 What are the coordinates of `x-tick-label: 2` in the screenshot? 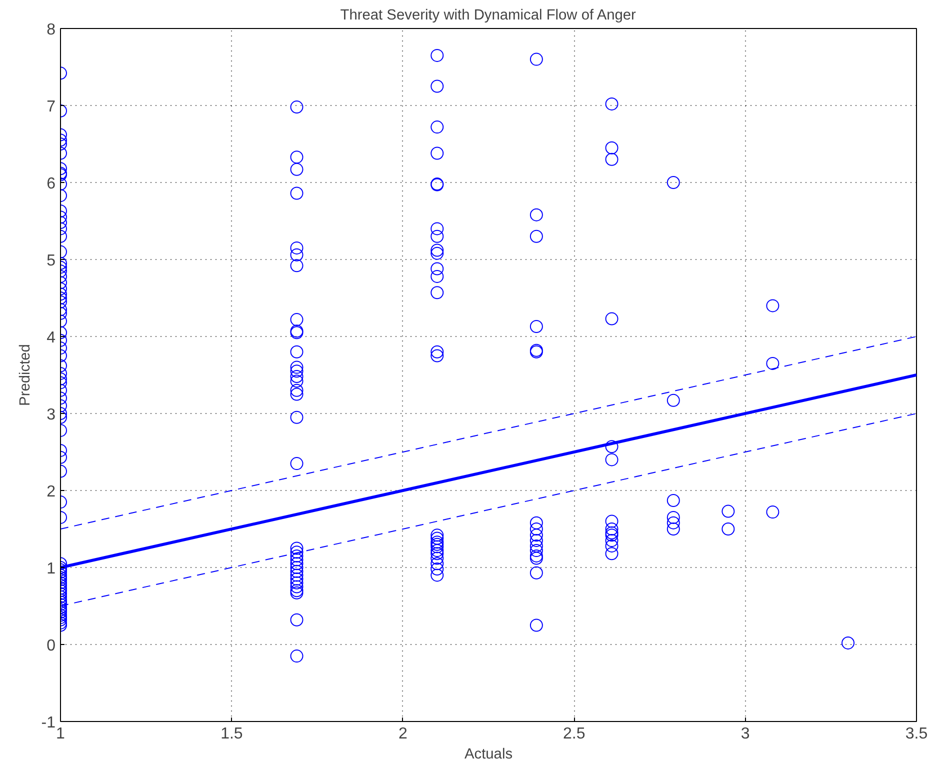 It's located at (403, 734).